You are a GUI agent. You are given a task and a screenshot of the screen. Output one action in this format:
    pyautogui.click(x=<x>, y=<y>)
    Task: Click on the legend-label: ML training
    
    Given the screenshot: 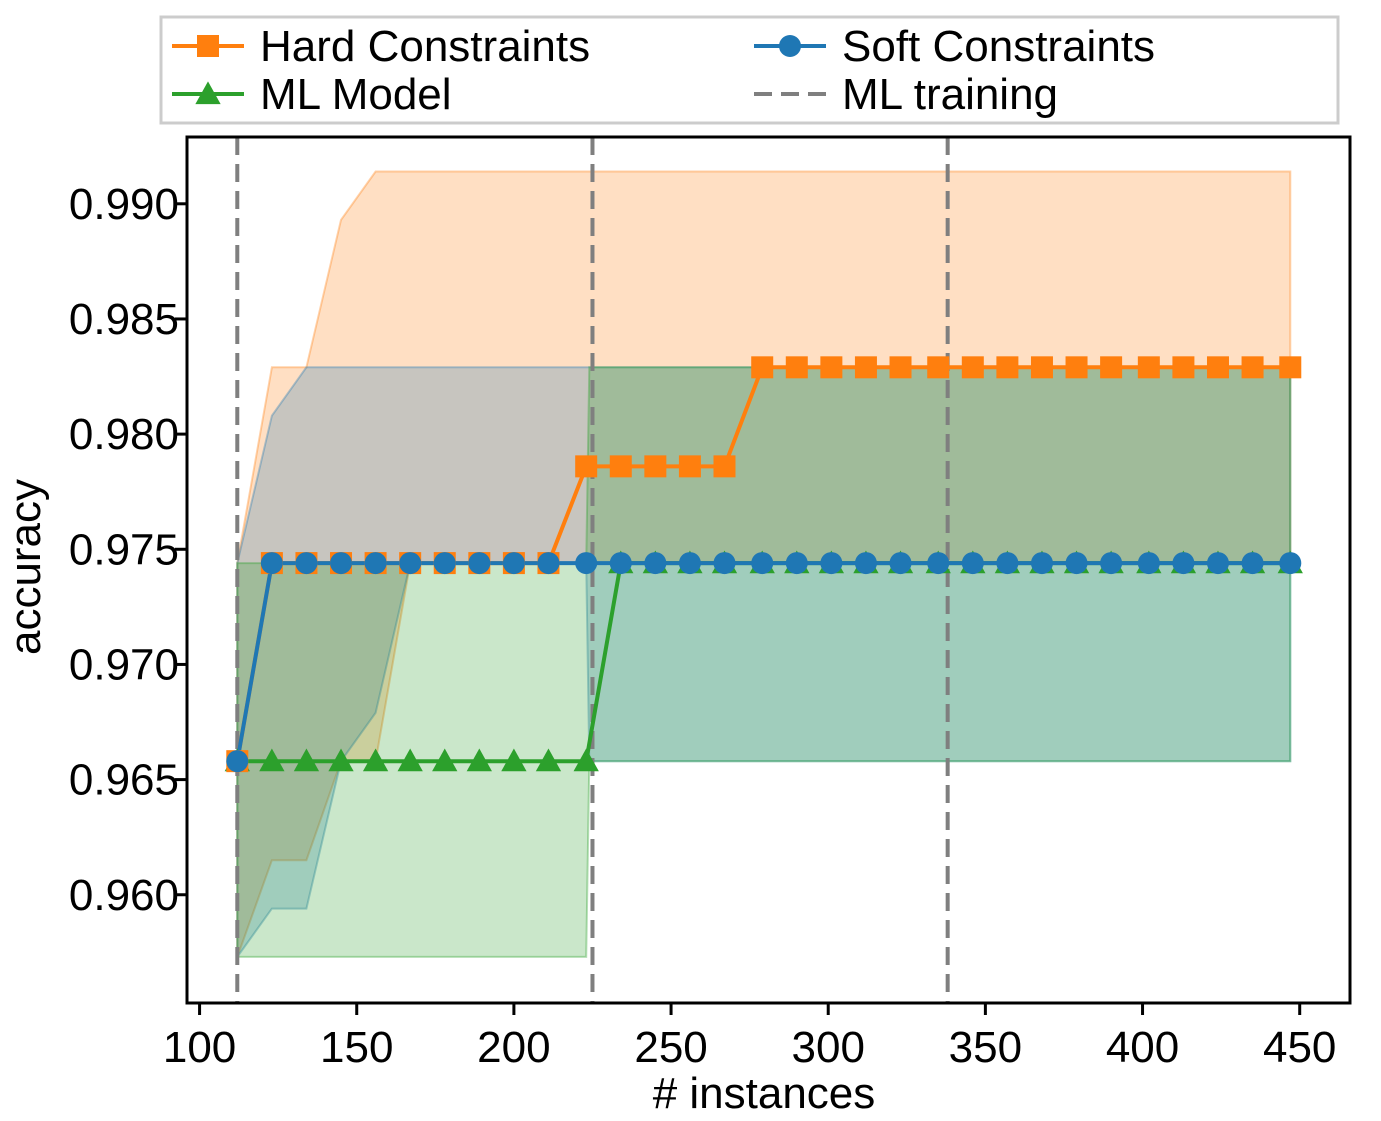 What is the action you would take?
    pyautogui.click(x=950, y=94)
    